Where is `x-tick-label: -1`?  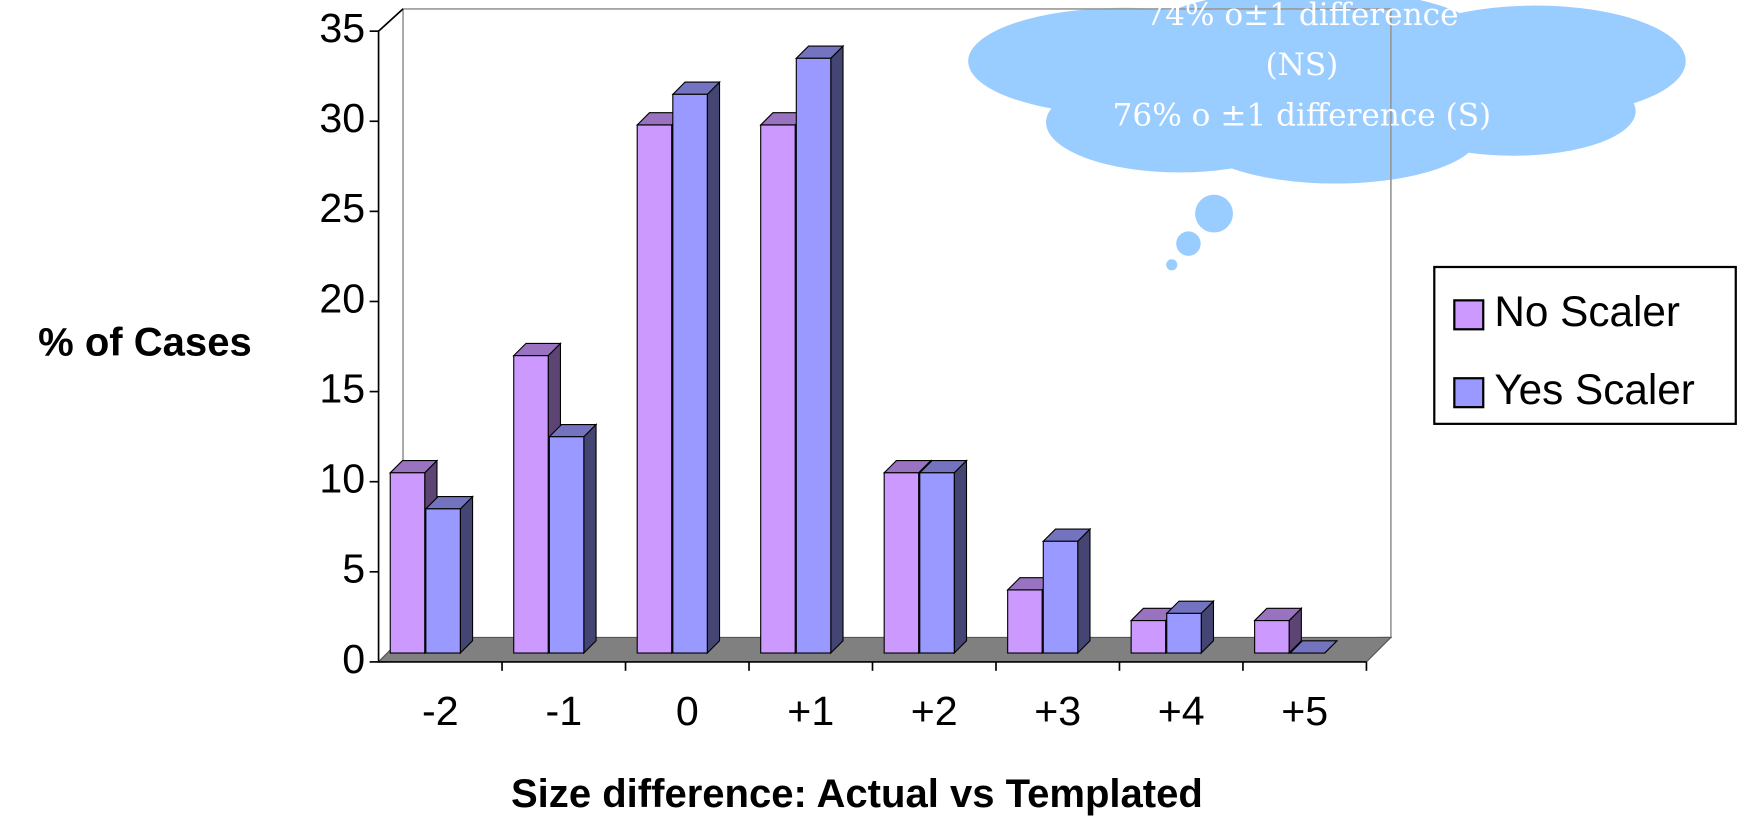 x-tick-label: -1 is located at coordinates (563, 711).